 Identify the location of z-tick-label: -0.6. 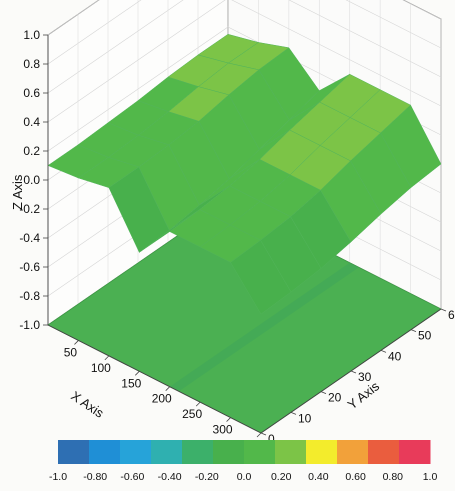
(29, 267).